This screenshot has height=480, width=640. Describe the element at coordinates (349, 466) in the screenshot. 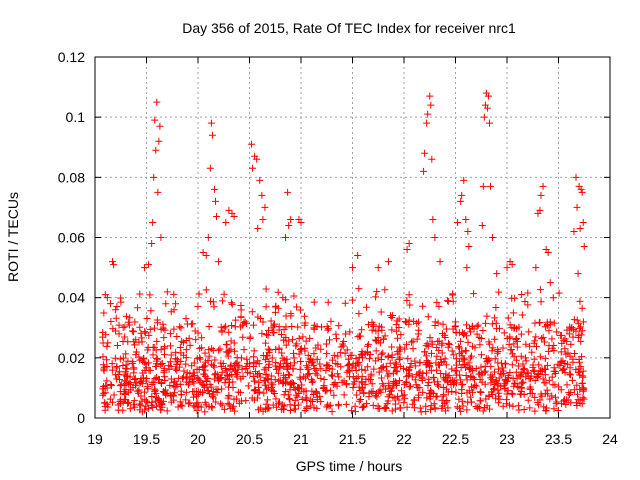

I see `x-axis-title: GPS time / hours` at that location.